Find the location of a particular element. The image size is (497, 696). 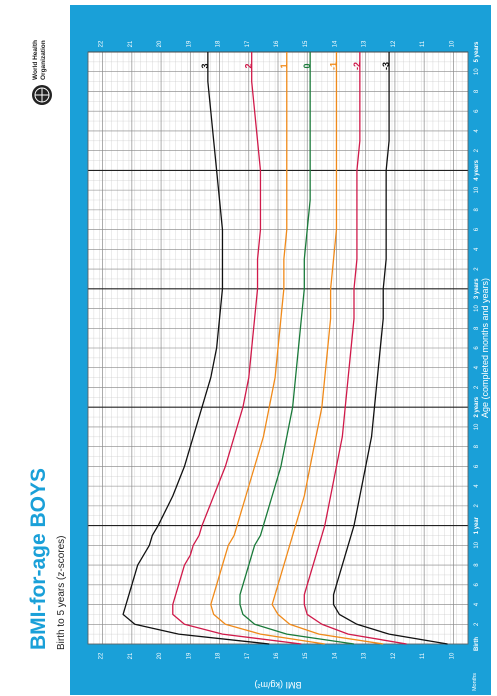

series-label: -2 is located at coordinates (357, 66).